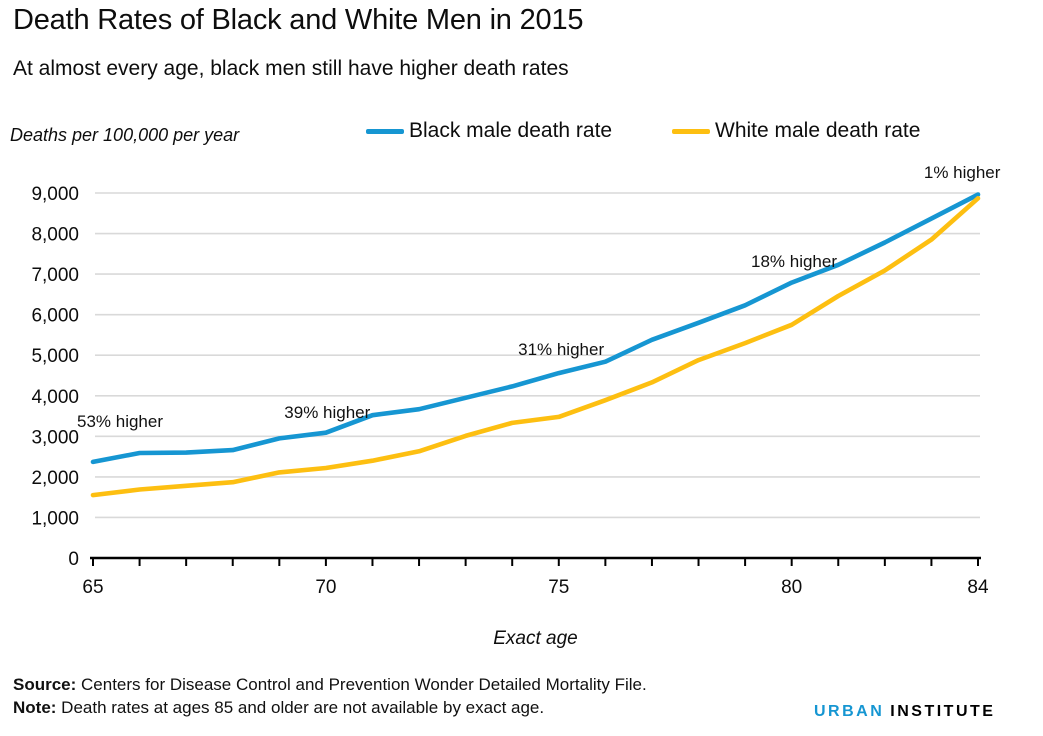 The width and height of the screenshot is (1043, 736). Describe the element at coordinates (962, 172) in the screenshot. I see `annotation-4: 1% higher` at that location.